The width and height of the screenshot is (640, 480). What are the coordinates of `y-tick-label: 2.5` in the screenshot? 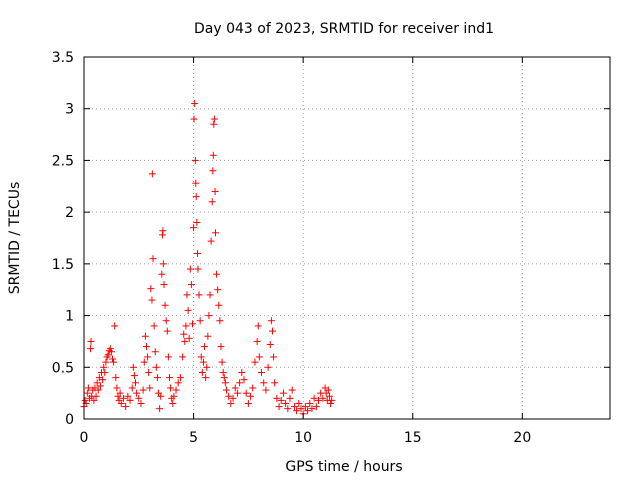 It's located at (63, 161).